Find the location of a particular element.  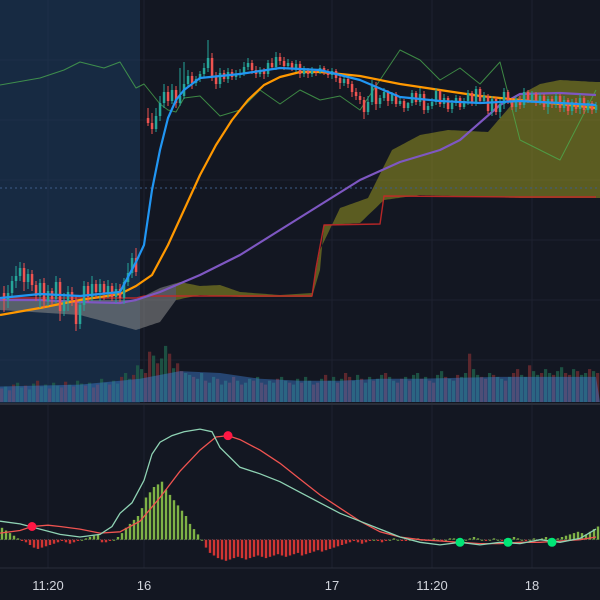

time-axis-tick-label: 11:20 is located at coordinates (48, 585).